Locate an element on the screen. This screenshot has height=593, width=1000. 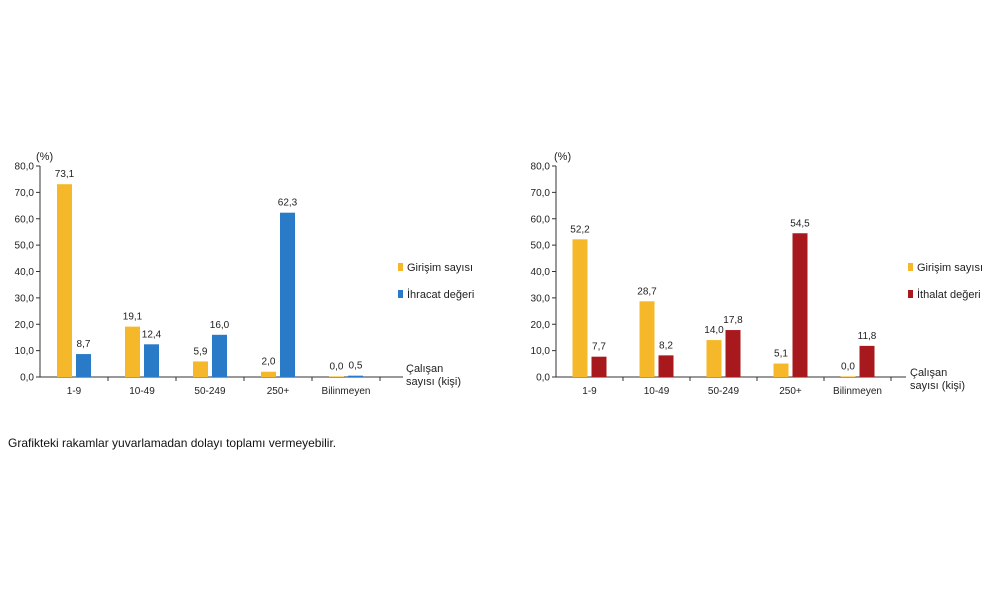
chart2-data-label: 54,5 is located at coordinates (800, 223).